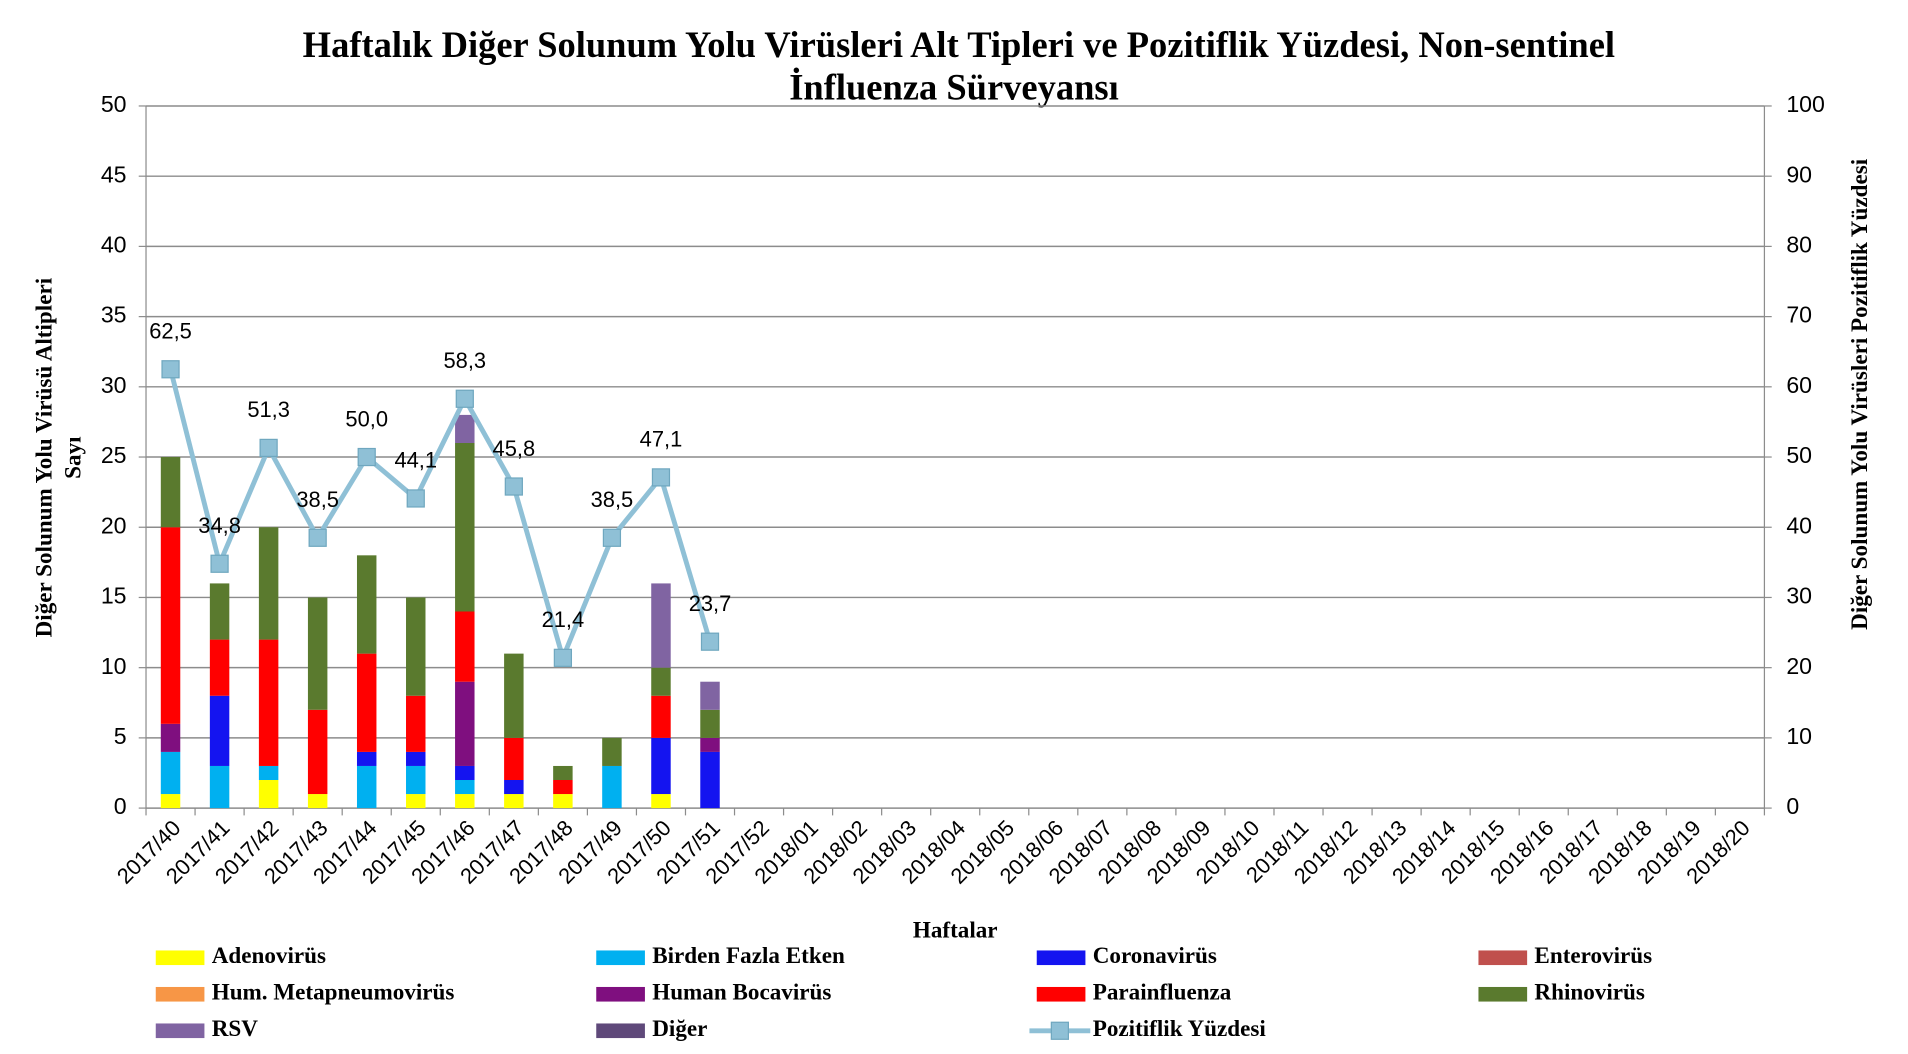 The image size is (1908, 1054). Describe the element at coordinates (114, 666) in the screenshot. I see `y-tick-label: 10` at that location.